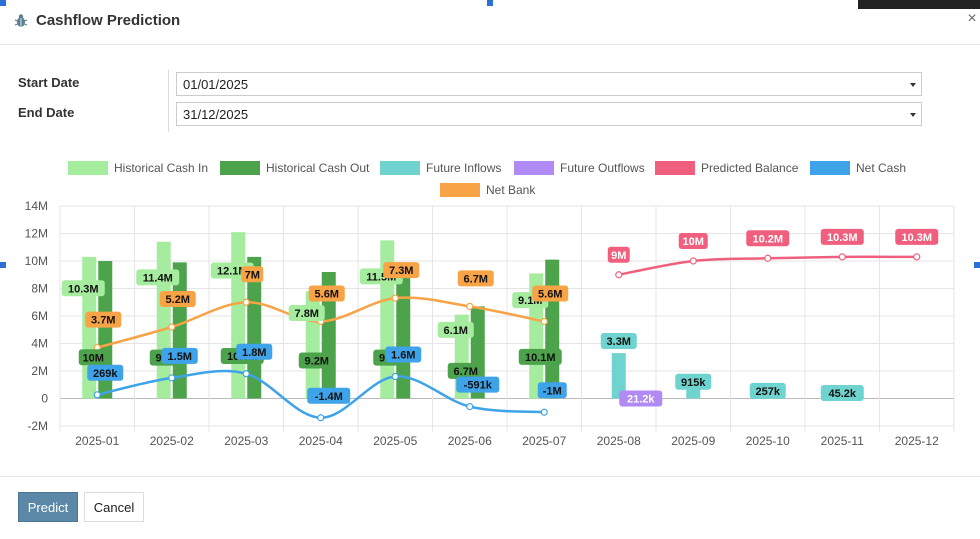 This screenshot has width=980, height=539. I want to click on data-label-net-bank: 7M, so click(252, 275).